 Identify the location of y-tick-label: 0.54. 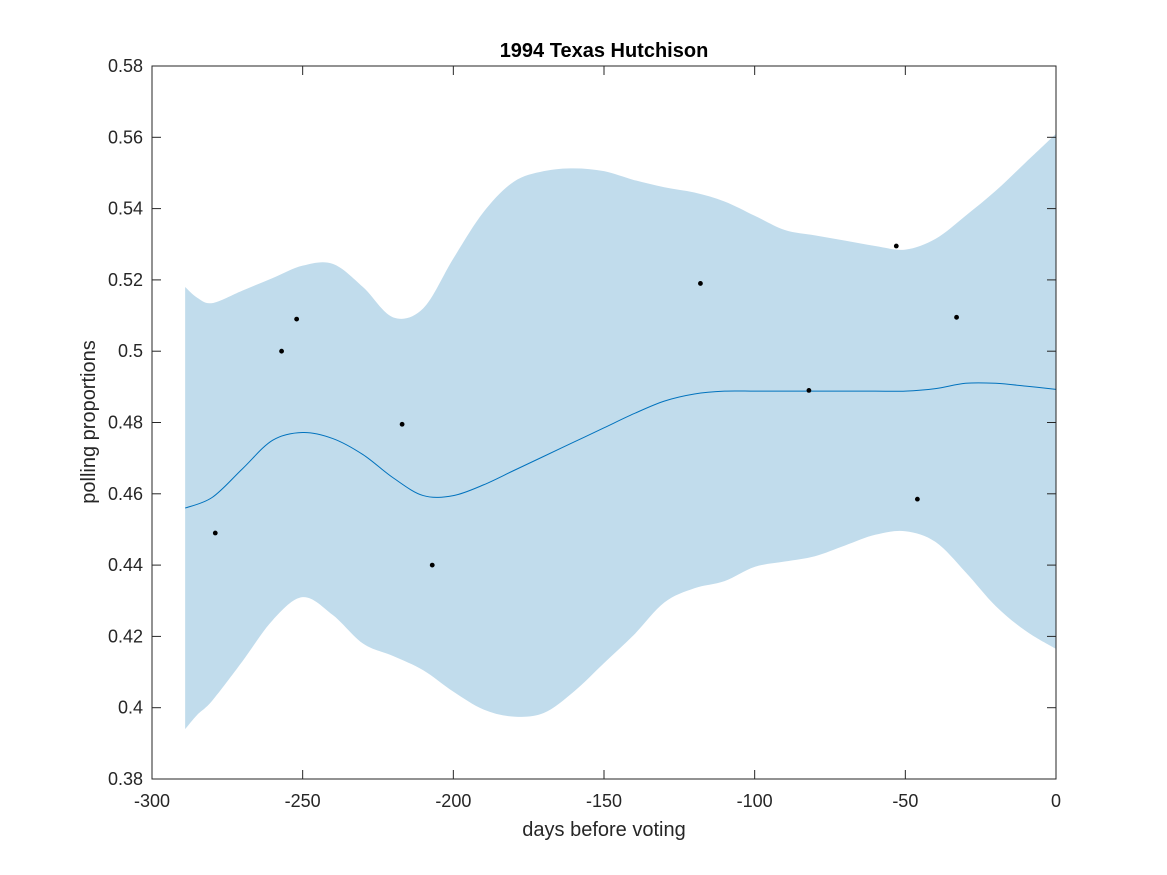
(125, 209).